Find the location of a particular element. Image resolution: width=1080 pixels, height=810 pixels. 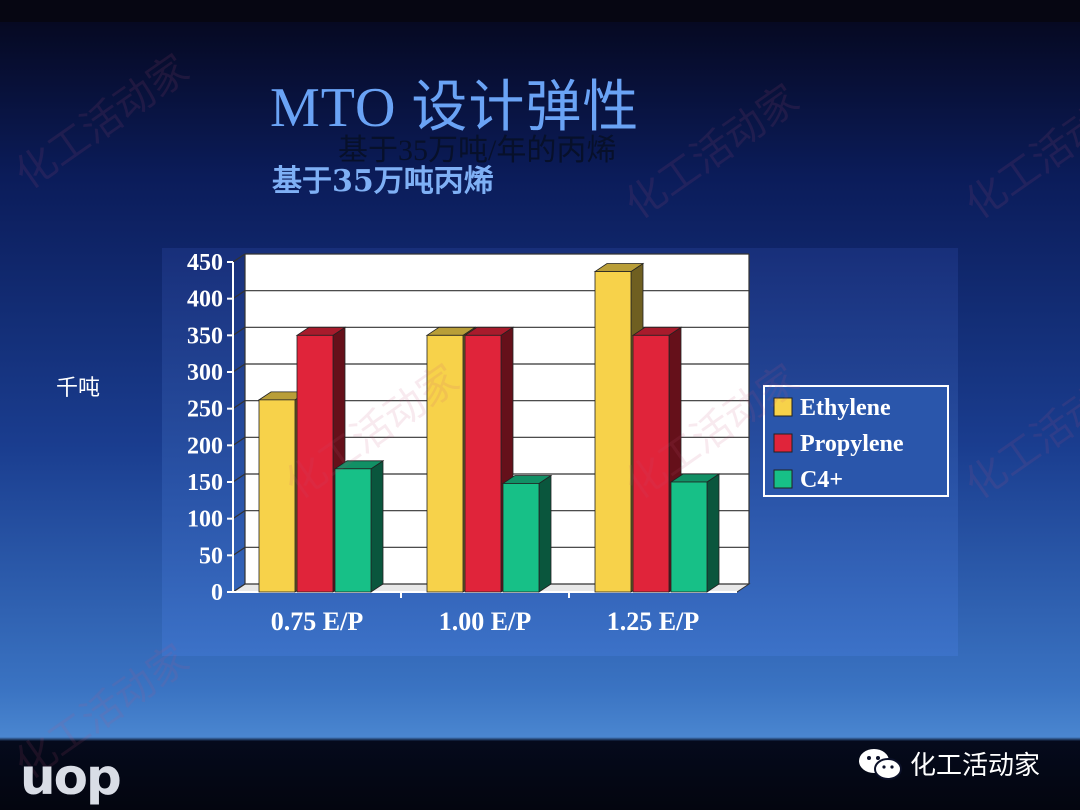

legend-box is located at coordinates (856, 441).